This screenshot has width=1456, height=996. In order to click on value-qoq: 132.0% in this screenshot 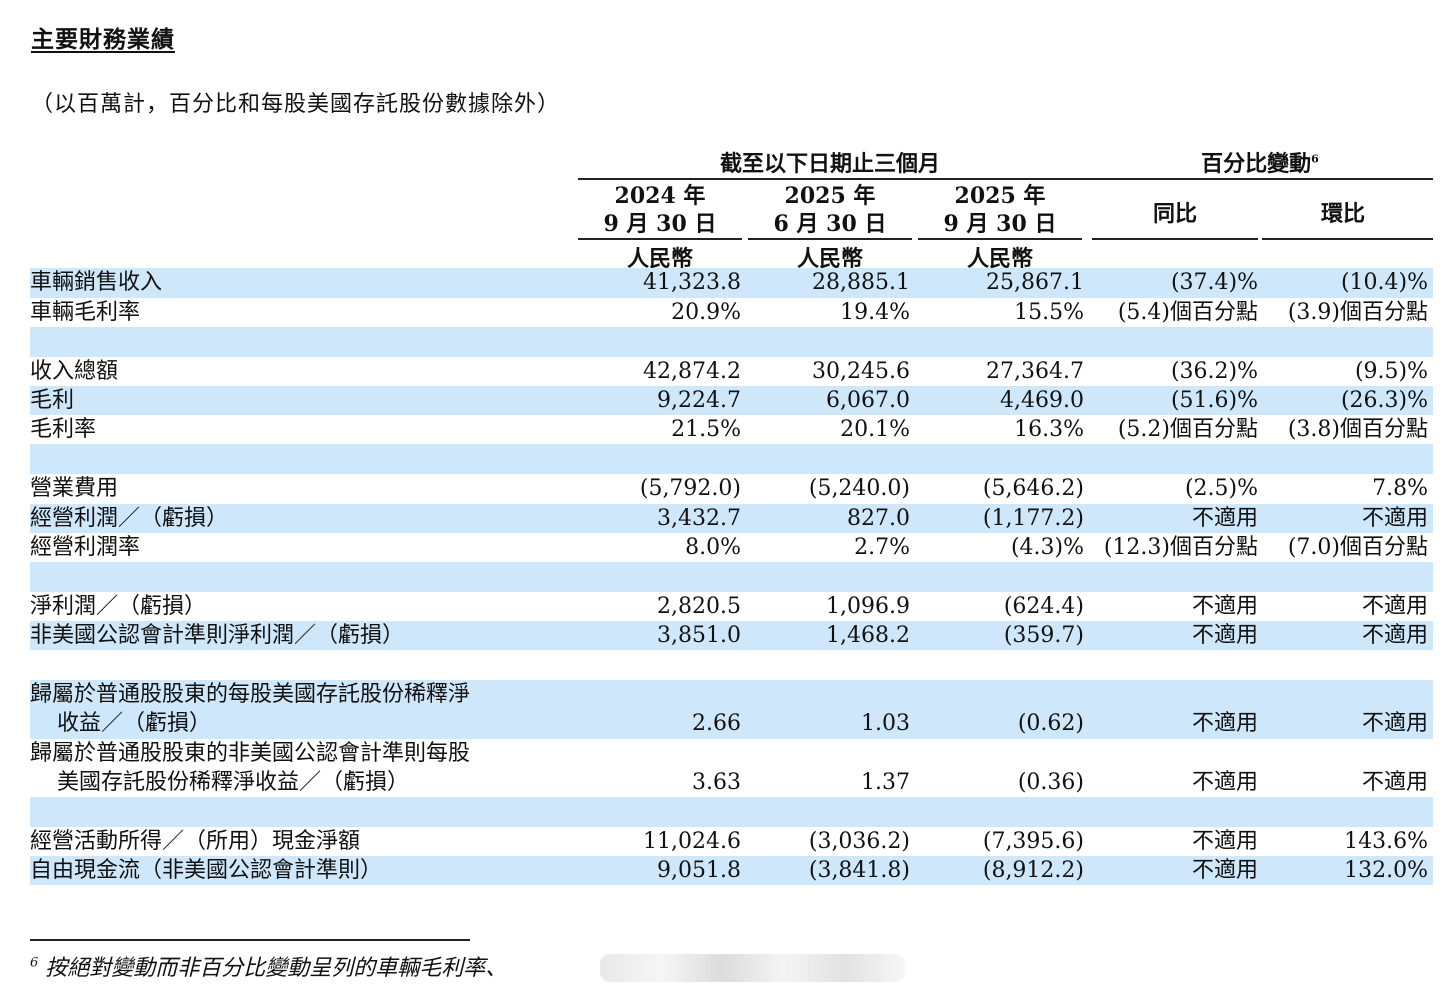, I will do `click(1386, 870)`.